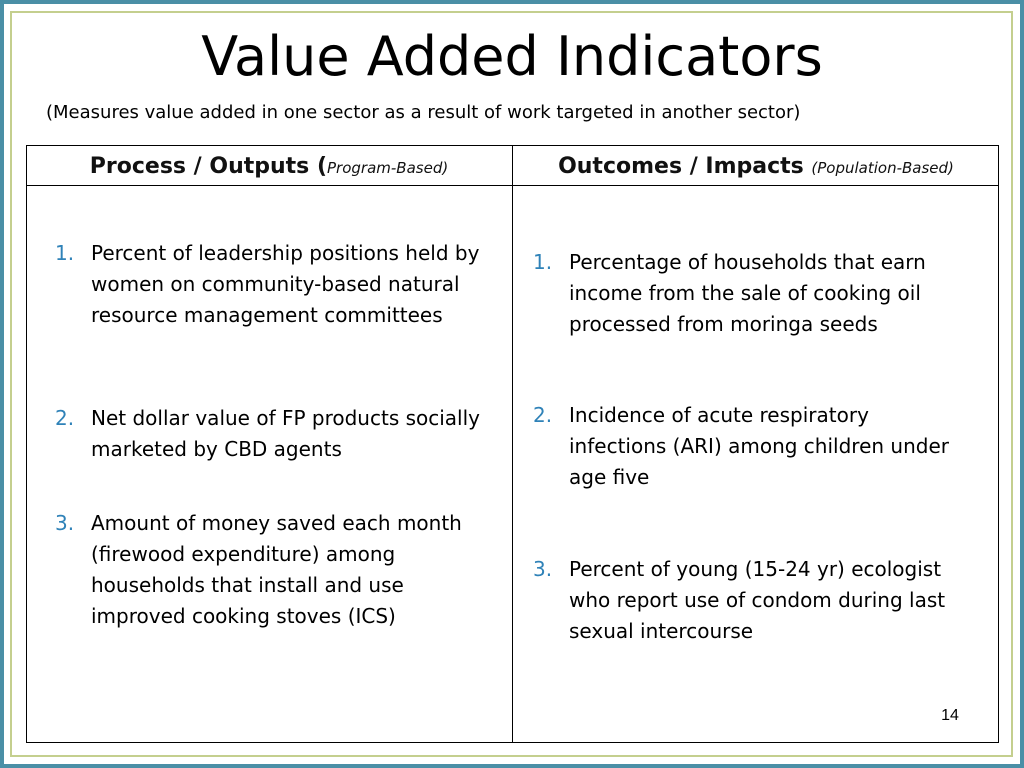  I want to click on header-divider, so click(512, 185).